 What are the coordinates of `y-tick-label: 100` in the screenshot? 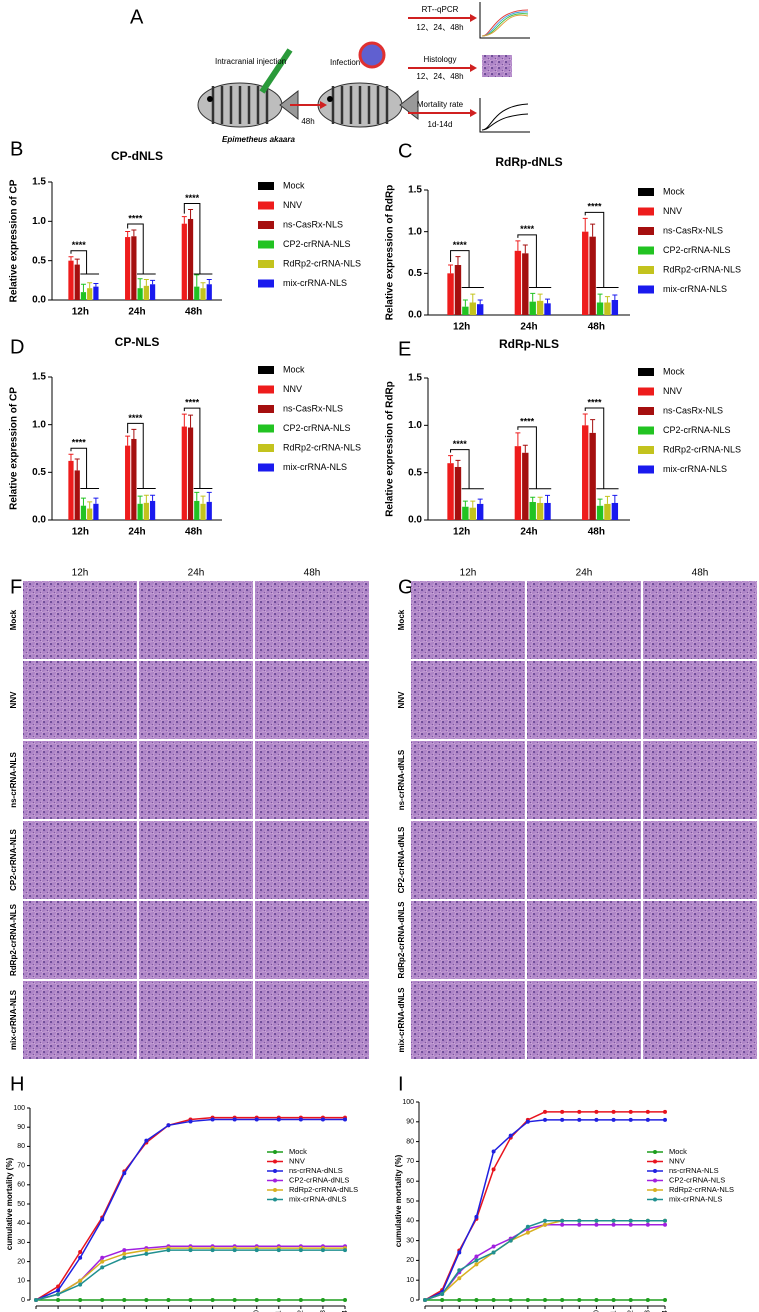 It's located at (408, 1102).